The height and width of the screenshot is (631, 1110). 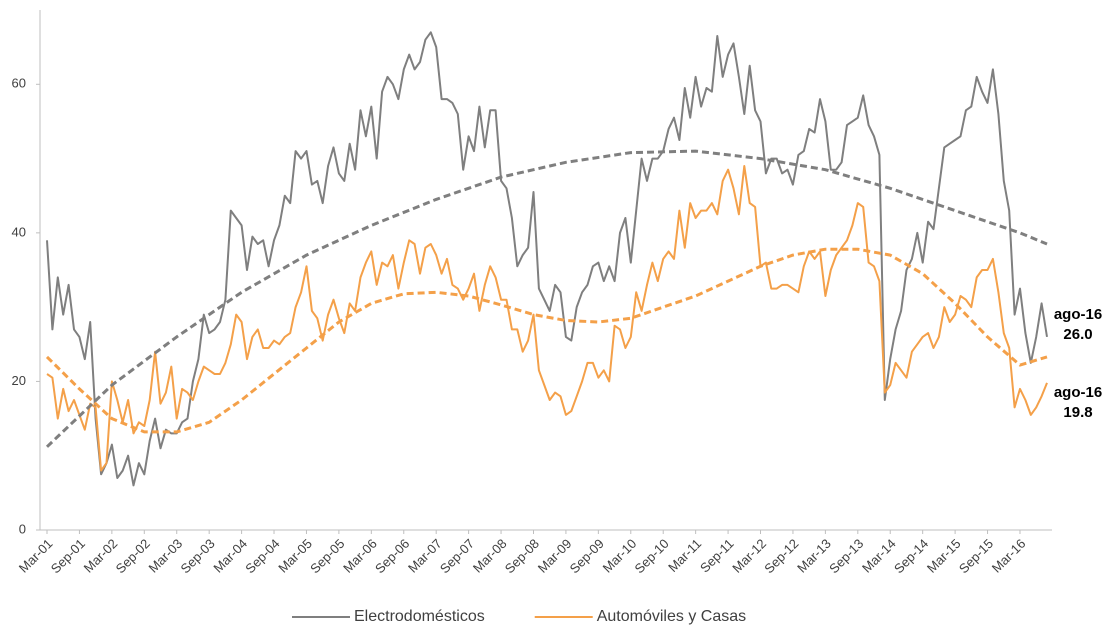 I want to click on x-tick-label: Sep-03, so click(x=197, y=556).